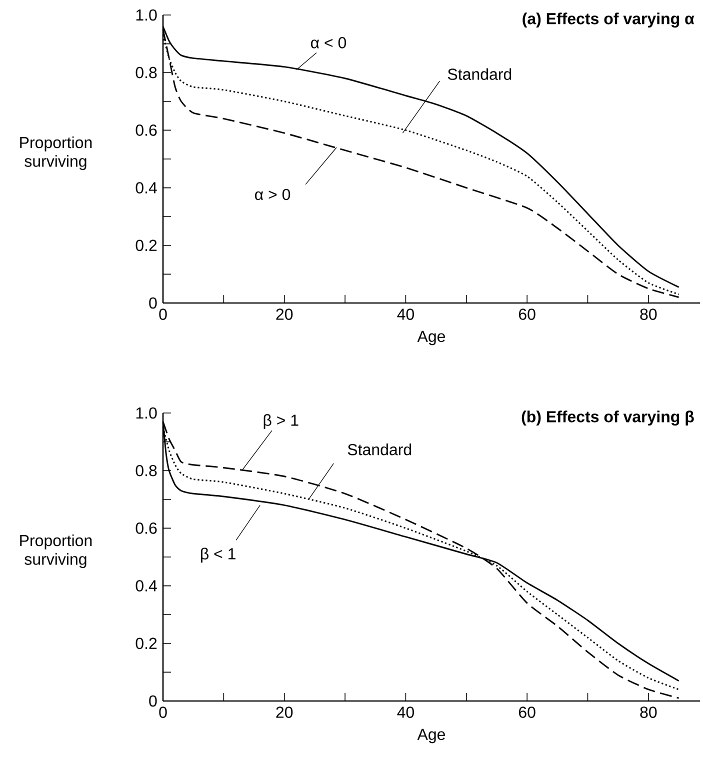  Describe the element at coordinates (272, 194) in the screenshot. I see `annotation: α > 0` at that location.